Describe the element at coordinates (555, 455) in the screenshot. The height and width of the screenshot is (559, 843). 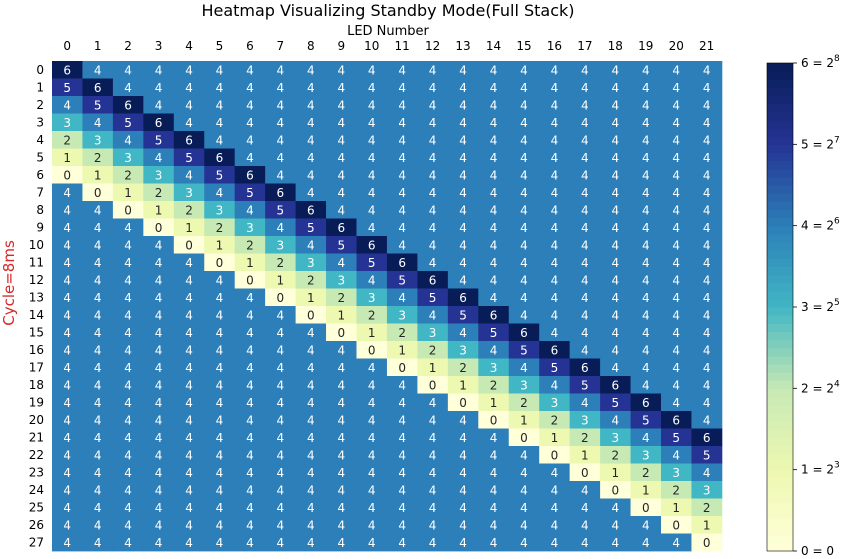
I see `cell-value-label: 0` at that location.